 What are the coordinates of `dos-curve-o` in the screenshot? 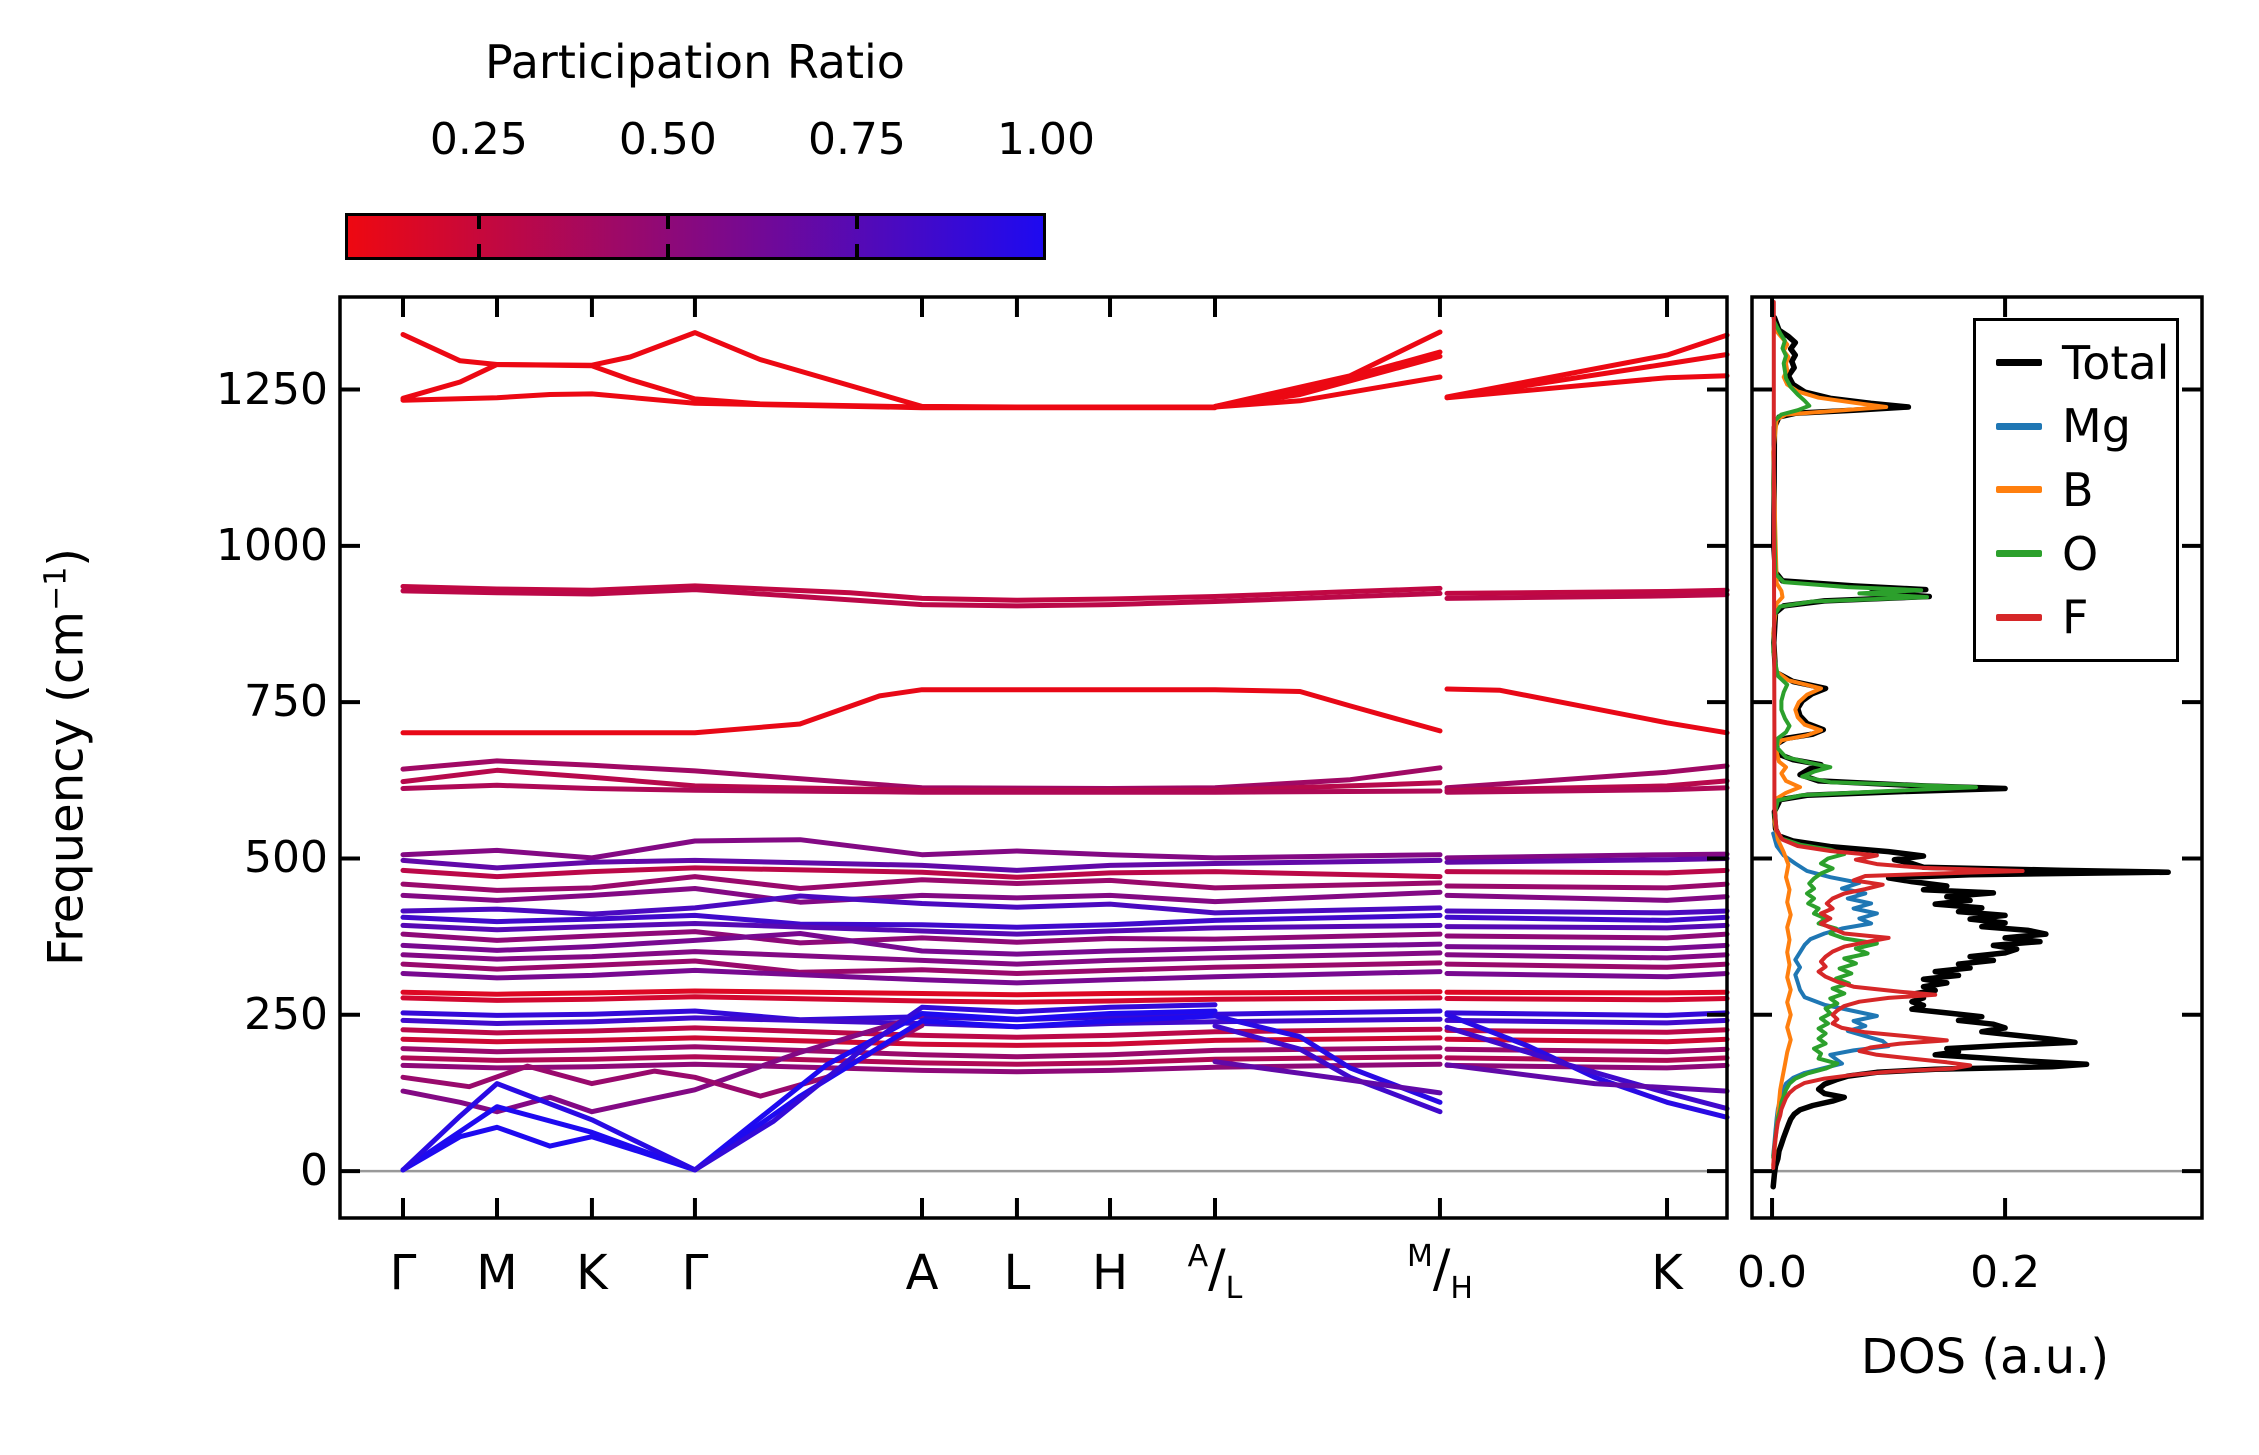 It's located at (1874, 740).